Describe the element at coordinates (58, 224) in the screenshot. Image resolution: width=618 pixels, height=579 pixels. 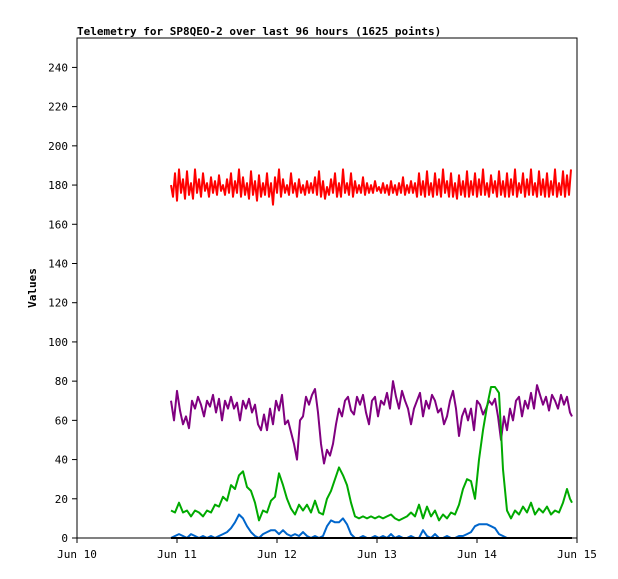
I see `y-tick-label: 160` at that location.